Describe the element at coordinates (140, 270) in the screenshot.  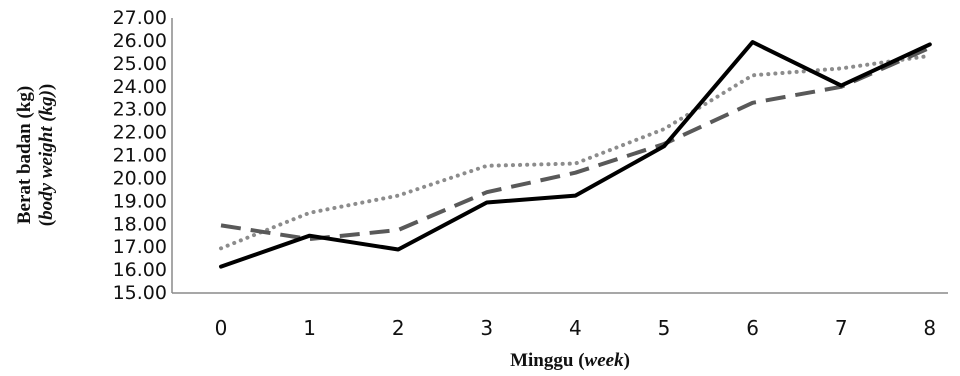
I see `y-tick-label: 16.00` at that location.